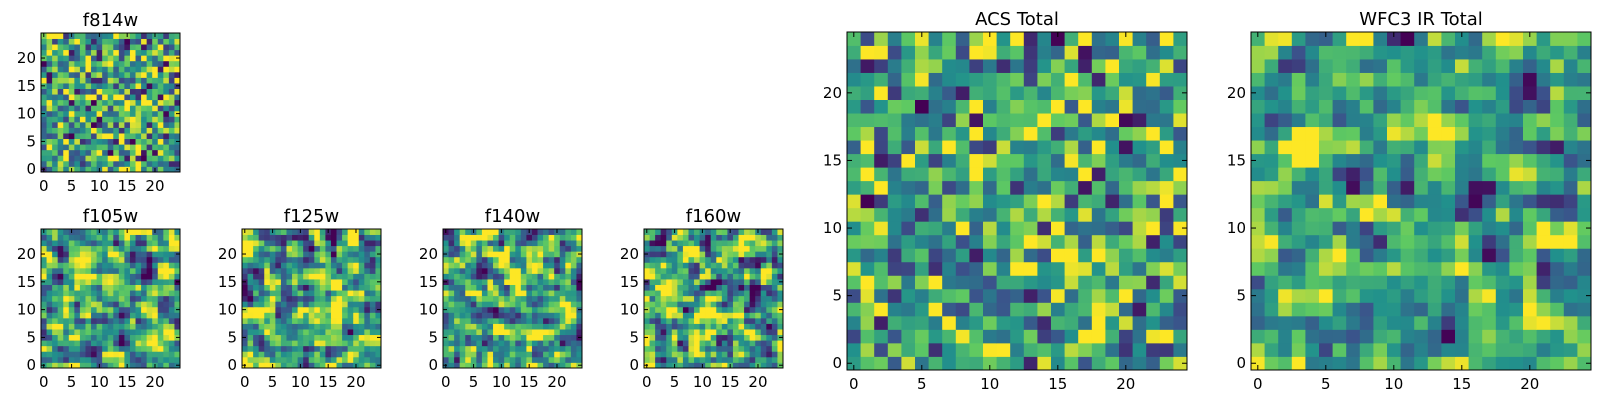 The image size is (1600, 400). Describe the element at coordinates (355, 382) in the screenshot. I see `x-tick-label: 20` at that location.